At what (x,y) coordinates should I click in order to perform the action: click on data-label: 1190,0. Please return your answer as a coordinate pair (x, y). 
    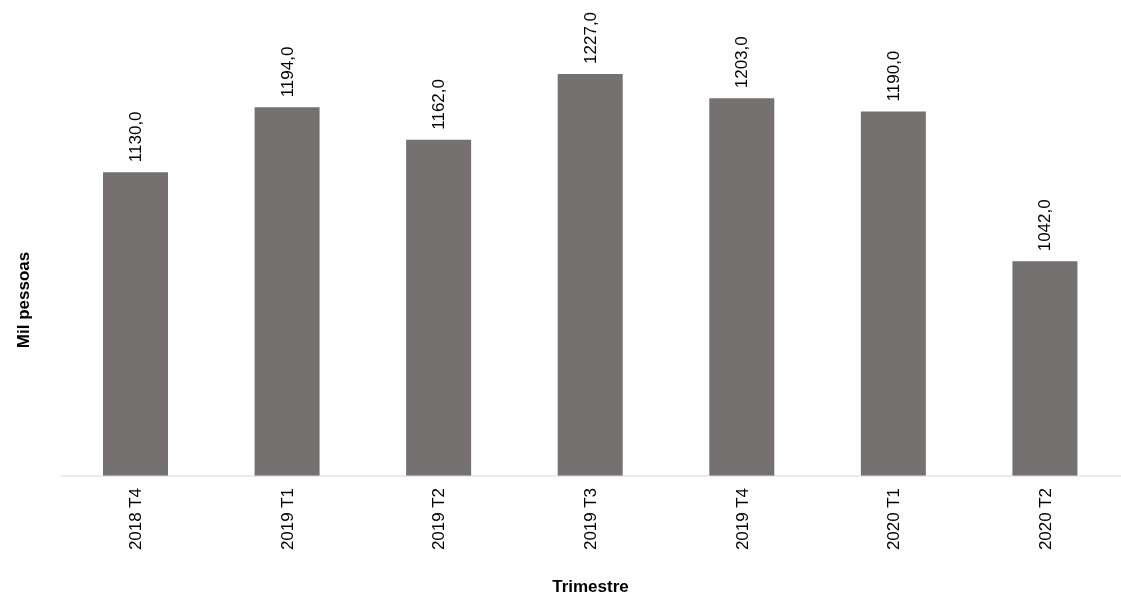
    Looking at the image, I should click on (893, 76).